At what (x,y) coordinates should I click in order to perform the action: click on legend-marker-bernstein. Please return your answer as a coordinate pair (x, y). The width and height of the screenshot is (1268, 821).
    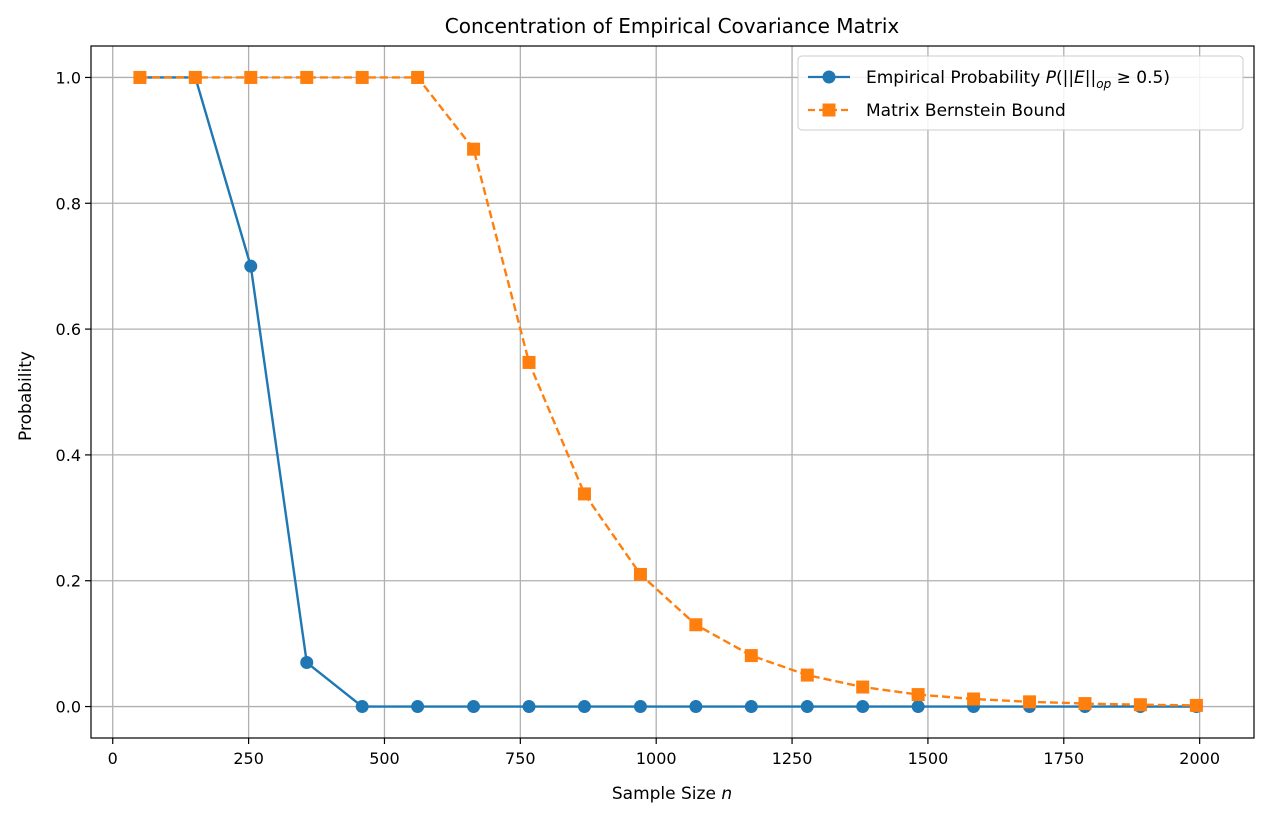
    Looking at the image, I should click on (829, 110).